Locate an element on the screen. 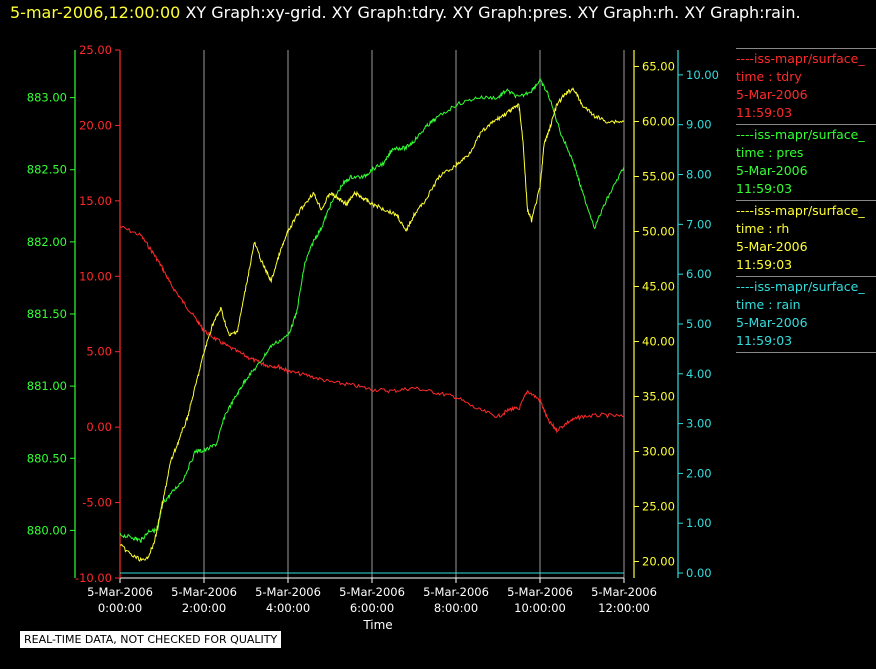 This screenshot has width=876, height=669. x-tick-time: 2:00:00 is located at coordinates (204, 608).